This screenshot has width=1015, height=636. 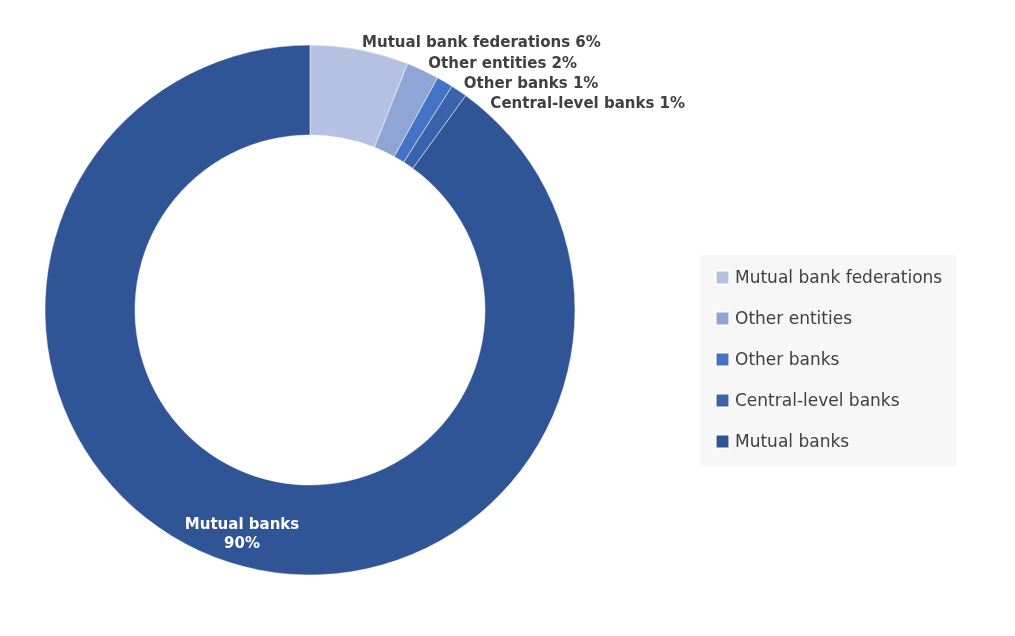 What do you see at coordinates (588, 103) in the screenshot?
I see `category-label: Central-level banks 1%` at bounding box center [588, 103].